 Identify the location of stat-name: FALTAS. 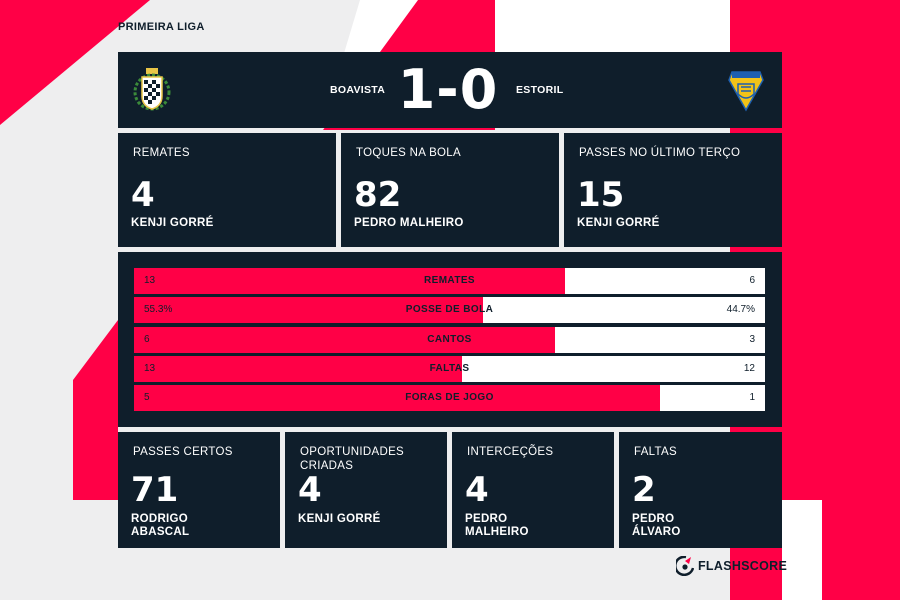
(449, 368).